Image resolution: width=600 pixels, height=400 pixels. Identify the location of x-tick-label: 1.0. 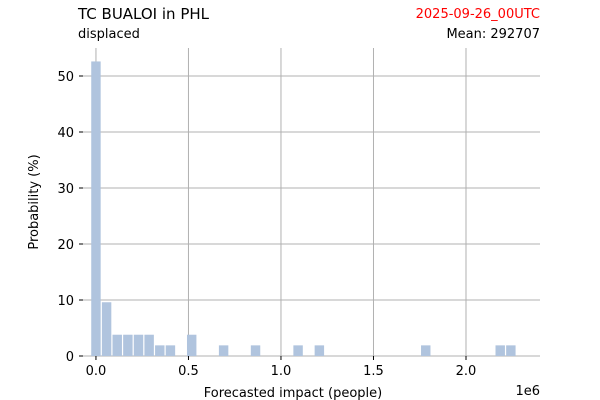
(281, 371).